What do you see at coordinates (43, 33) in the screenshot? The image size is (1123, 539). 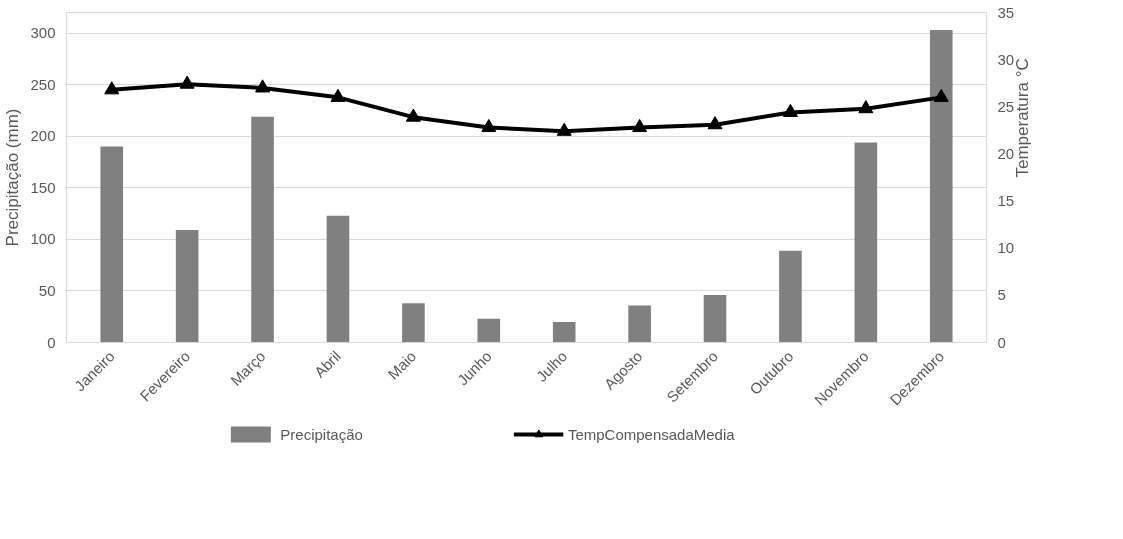 I see `y-tick-label: 300` at bounding box center [43, 33].